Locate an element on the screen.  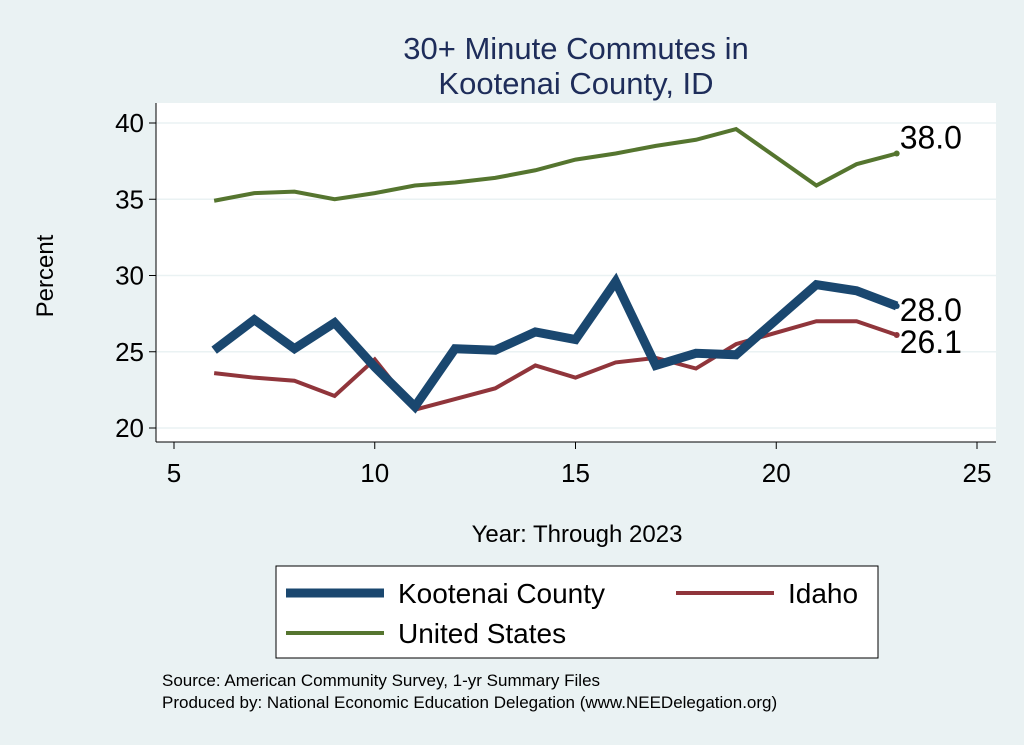
y-axis-title: Percent is located at coordinates (45, 275).